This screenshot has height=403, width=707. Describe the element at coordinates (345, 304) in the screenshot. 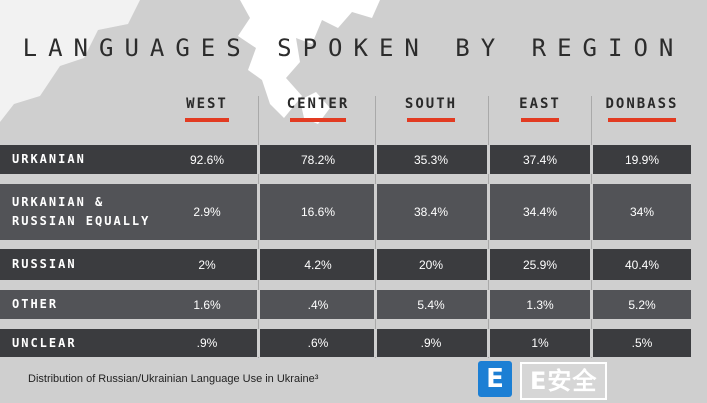

I see `table-row: OTHER 1.6% .4% 5.4% 1.3% 5.2%` at that location.